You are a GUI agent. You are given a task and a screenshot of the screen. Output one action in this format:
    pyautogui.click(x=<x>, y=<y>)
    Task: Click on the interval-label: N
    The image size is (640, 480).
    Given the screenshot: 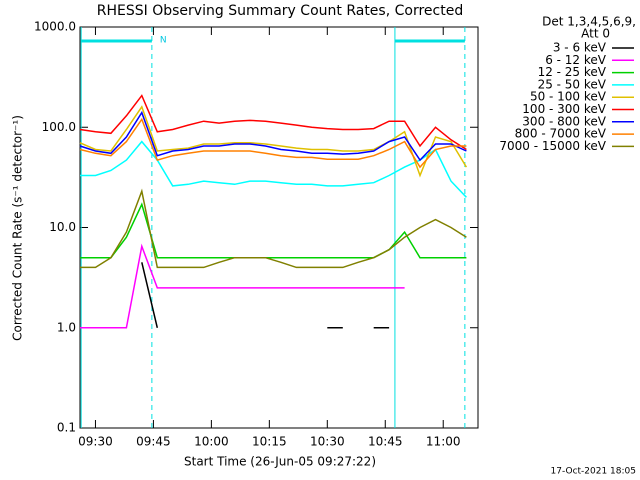 What is the action you would take?
    pyautogui.click(x=163, y=41)
    